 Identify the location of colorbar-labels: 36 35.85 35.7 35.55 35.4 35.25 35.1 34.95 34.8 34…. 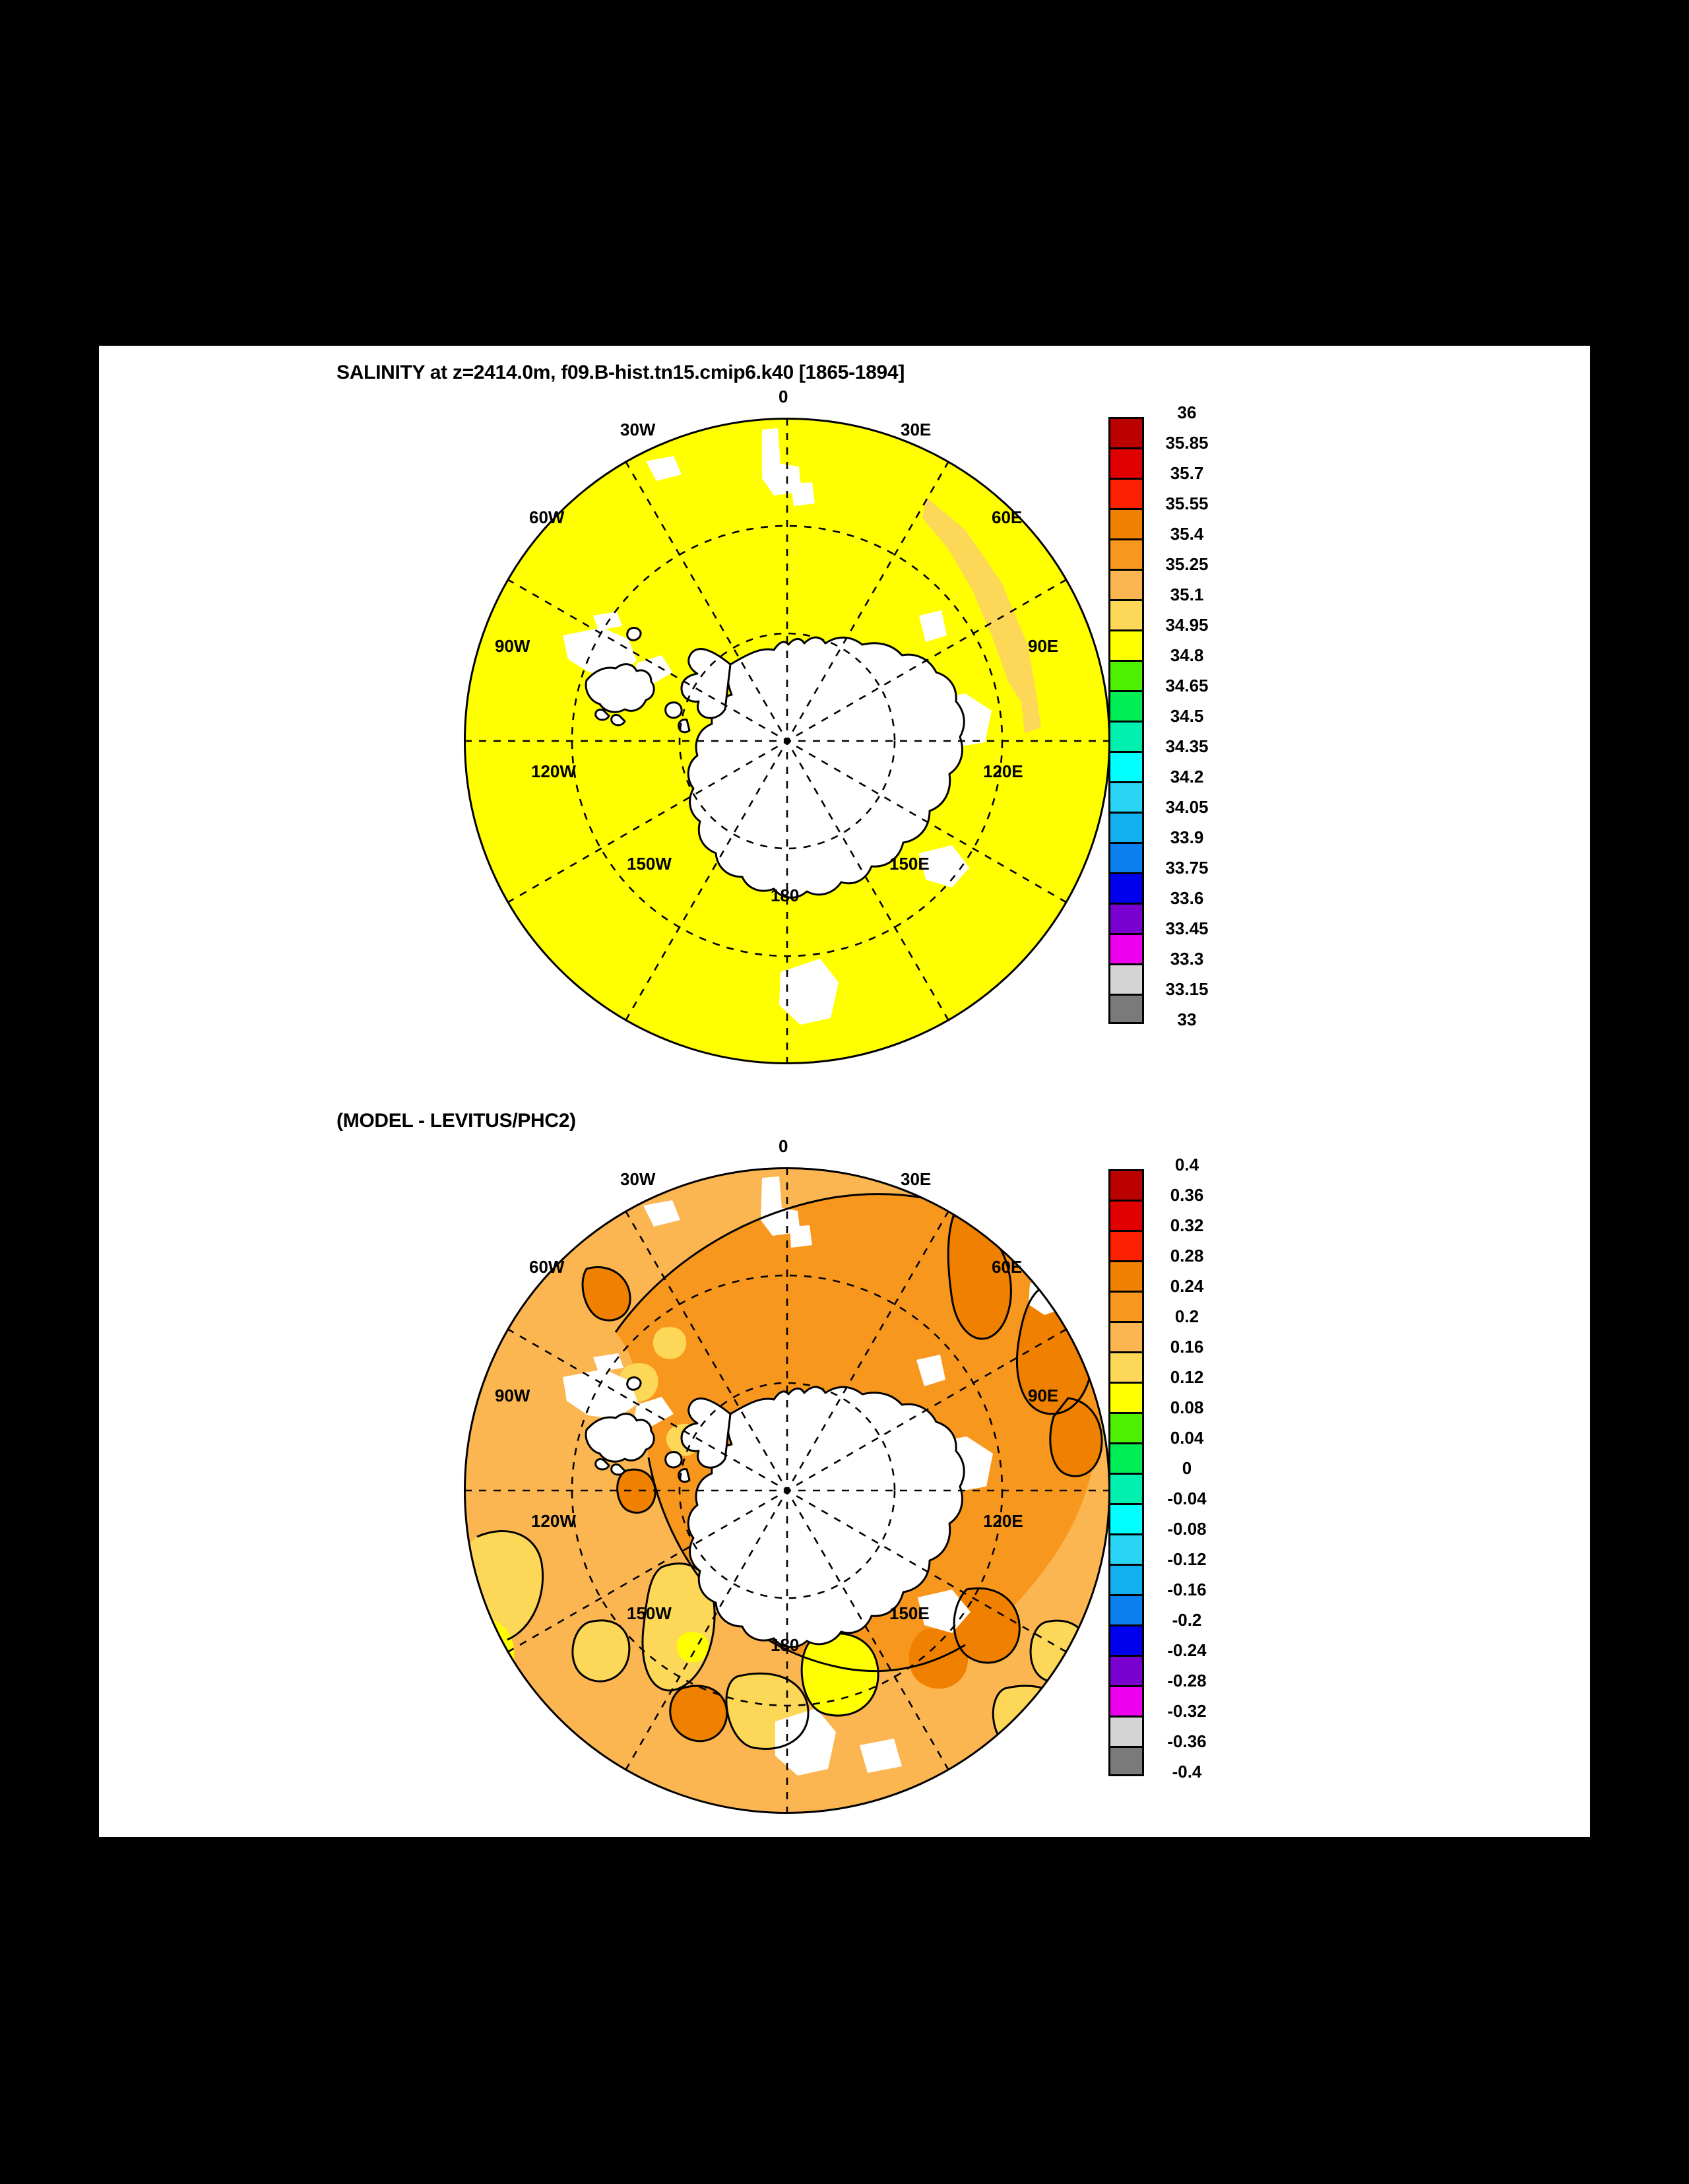
(1226, 716).